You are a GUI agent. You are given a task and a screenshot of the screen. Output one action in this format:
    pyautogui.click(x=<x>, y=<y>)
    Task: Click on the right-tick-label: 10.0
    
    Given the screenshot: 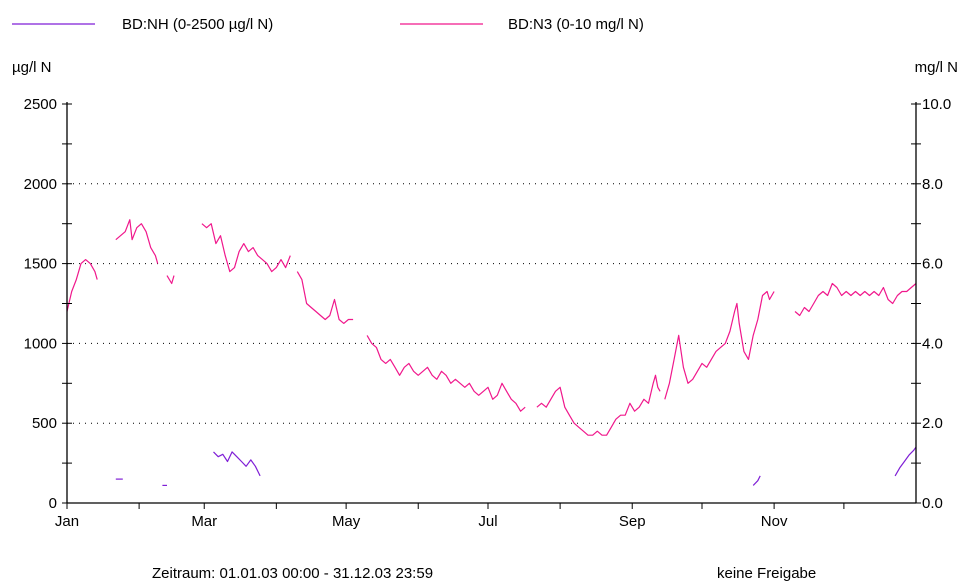 What is the action you would take?
    pyautogui.click(x=936, y=104)
    